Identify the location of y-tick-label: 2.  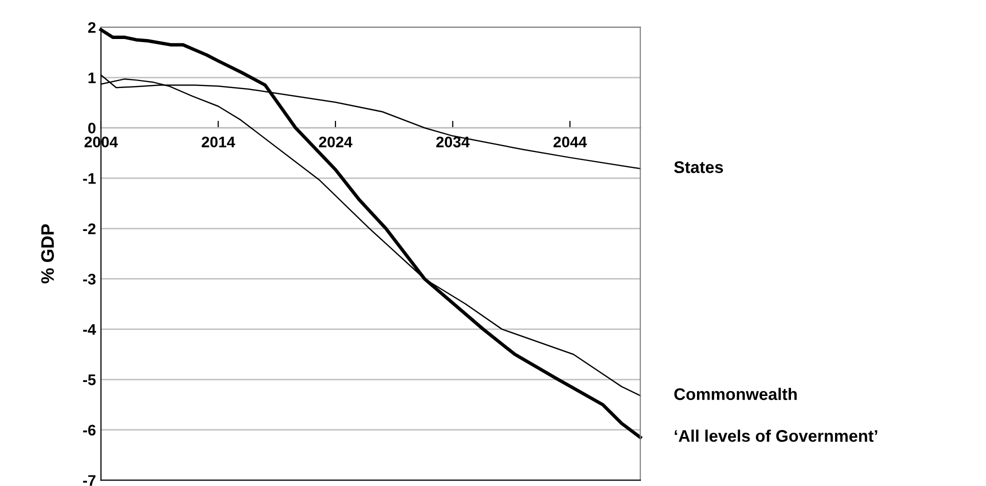
(92, 27).